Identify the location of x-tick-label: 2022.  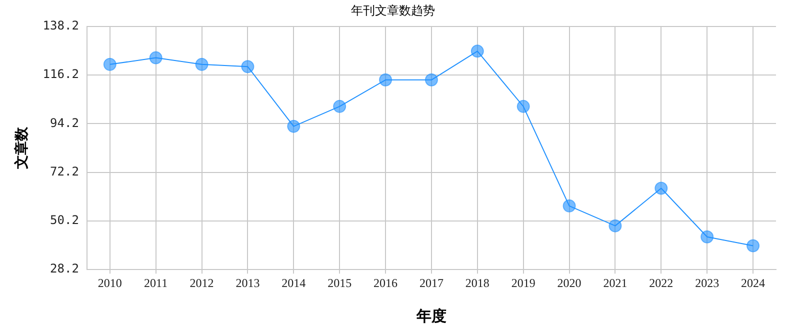
(661, 283).